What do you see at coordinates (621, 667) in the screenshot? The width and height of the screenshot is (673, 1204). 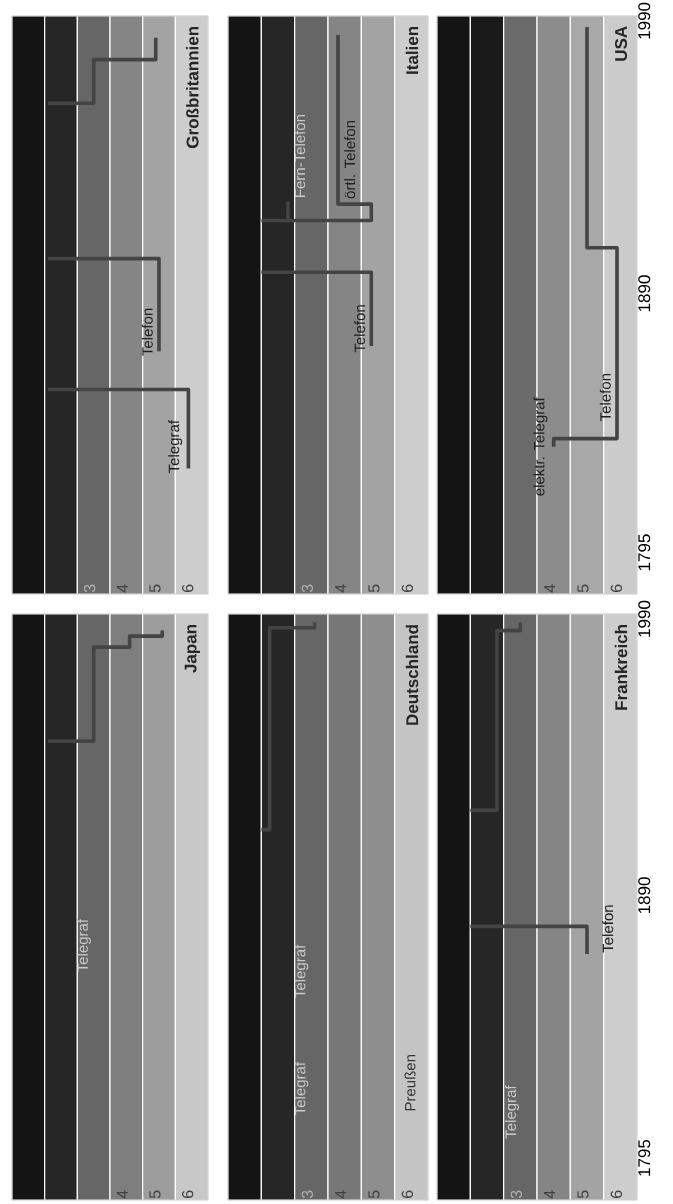 I see `text: Frankreich` at bounding box center [621, 667].